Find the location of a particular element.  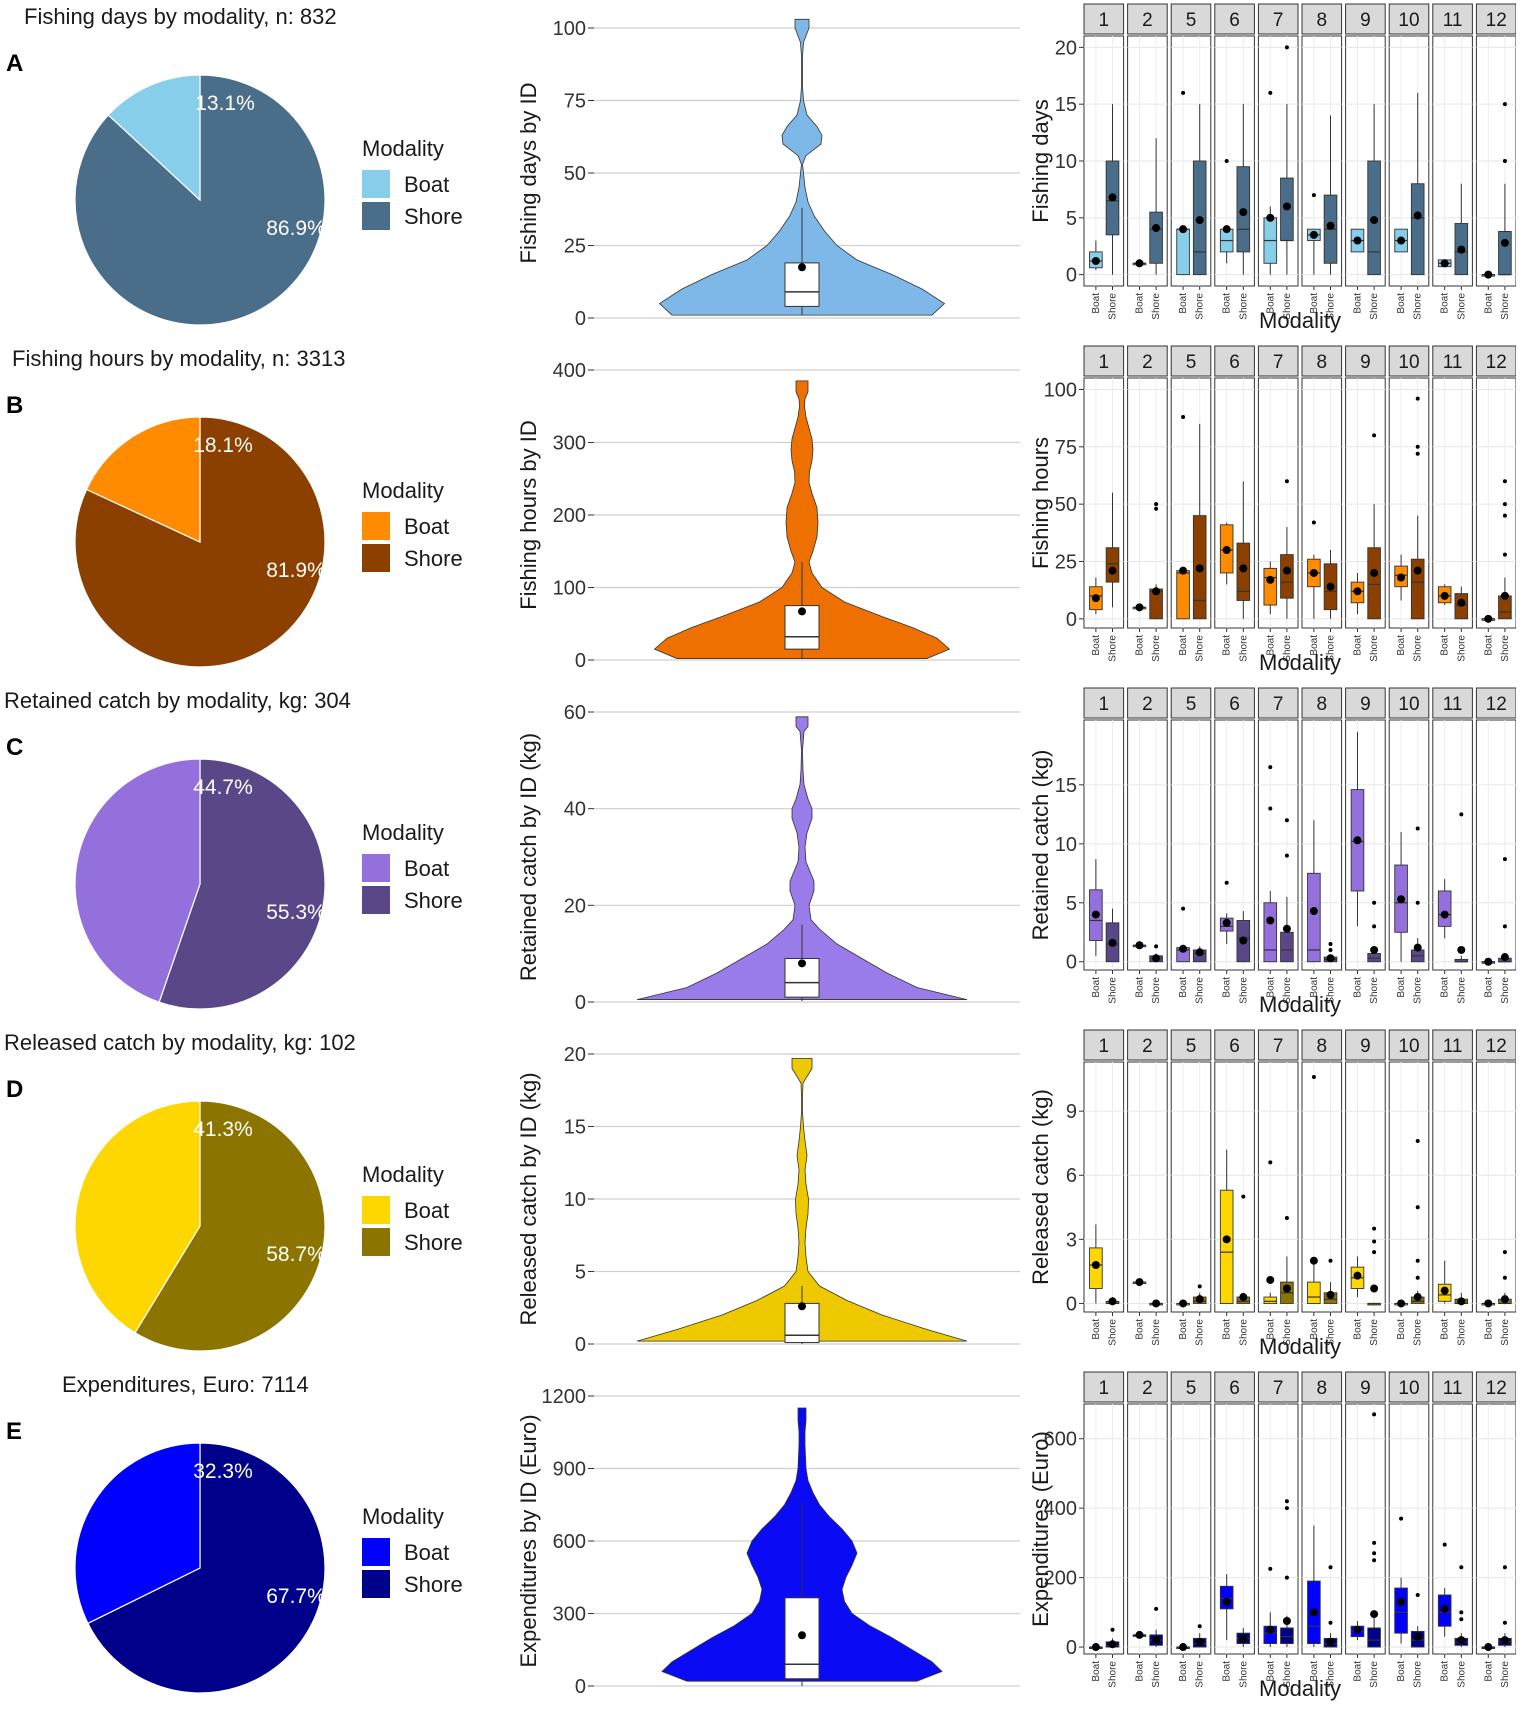

facet-panel-month-7: 7 Boat Shore is located at coordinates (1278, 1187).